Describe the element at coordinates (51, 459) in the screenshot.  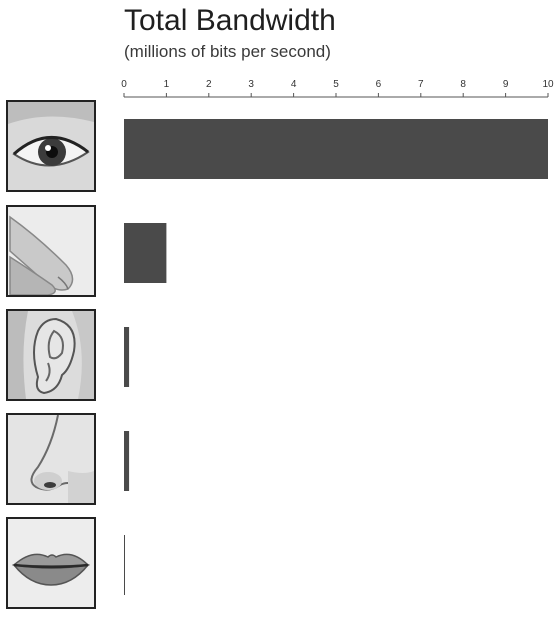
I see `nose-image` at that location.